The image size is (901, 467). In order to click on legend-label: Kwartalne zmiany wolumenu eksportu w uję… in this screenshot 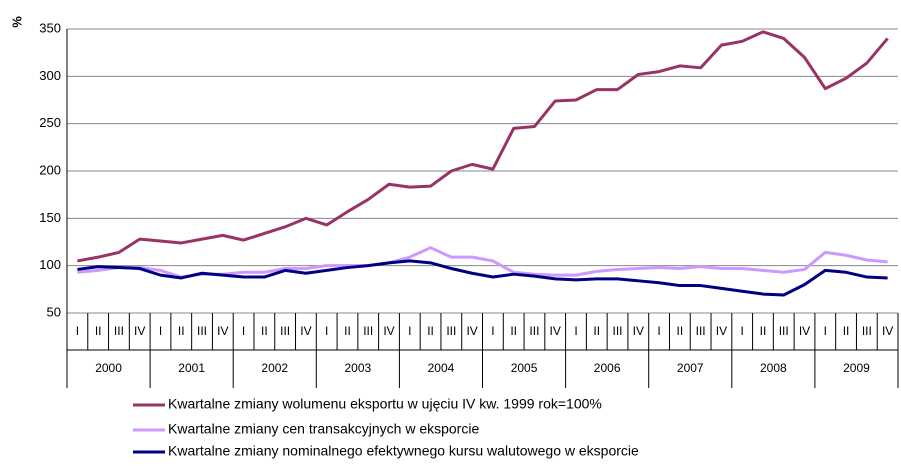, I will do `click(385, 404)`.